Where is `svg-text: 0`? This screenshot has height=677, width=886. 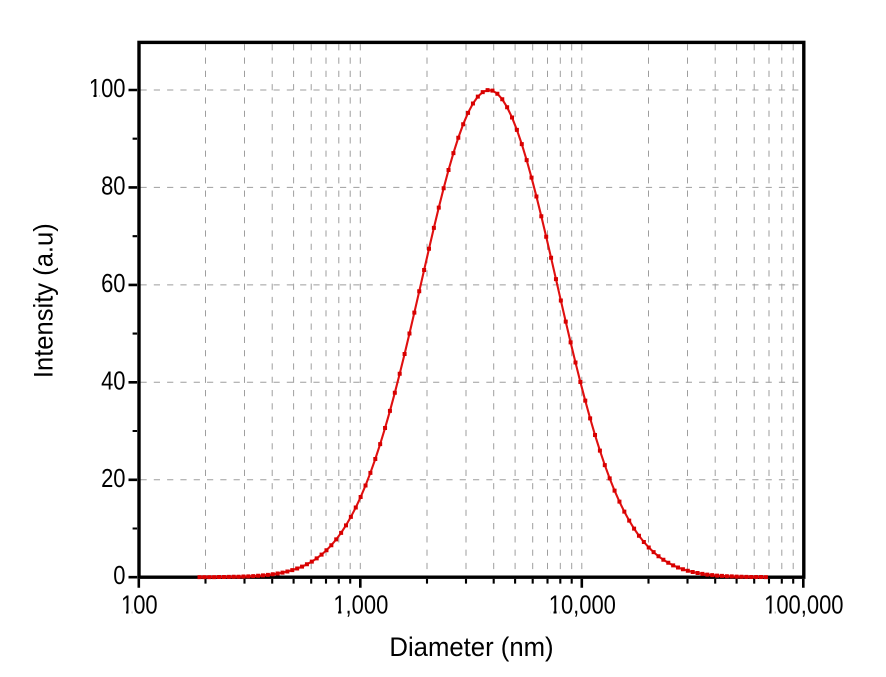
svg-text: 0 is located at coordinates (119, 576).